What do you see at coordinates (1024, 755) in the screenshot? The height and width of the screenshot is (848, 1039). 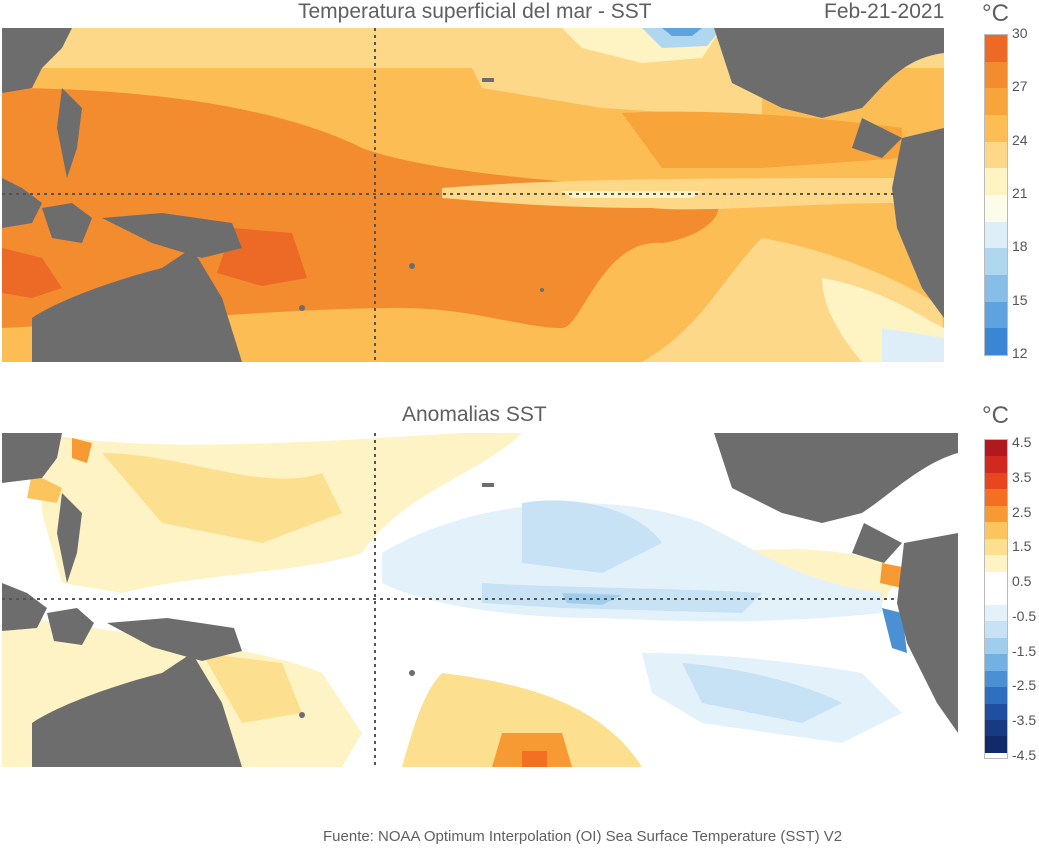 I see `anomaly-colorbar-tick: -4.5` at bounding box center [1024, 755].